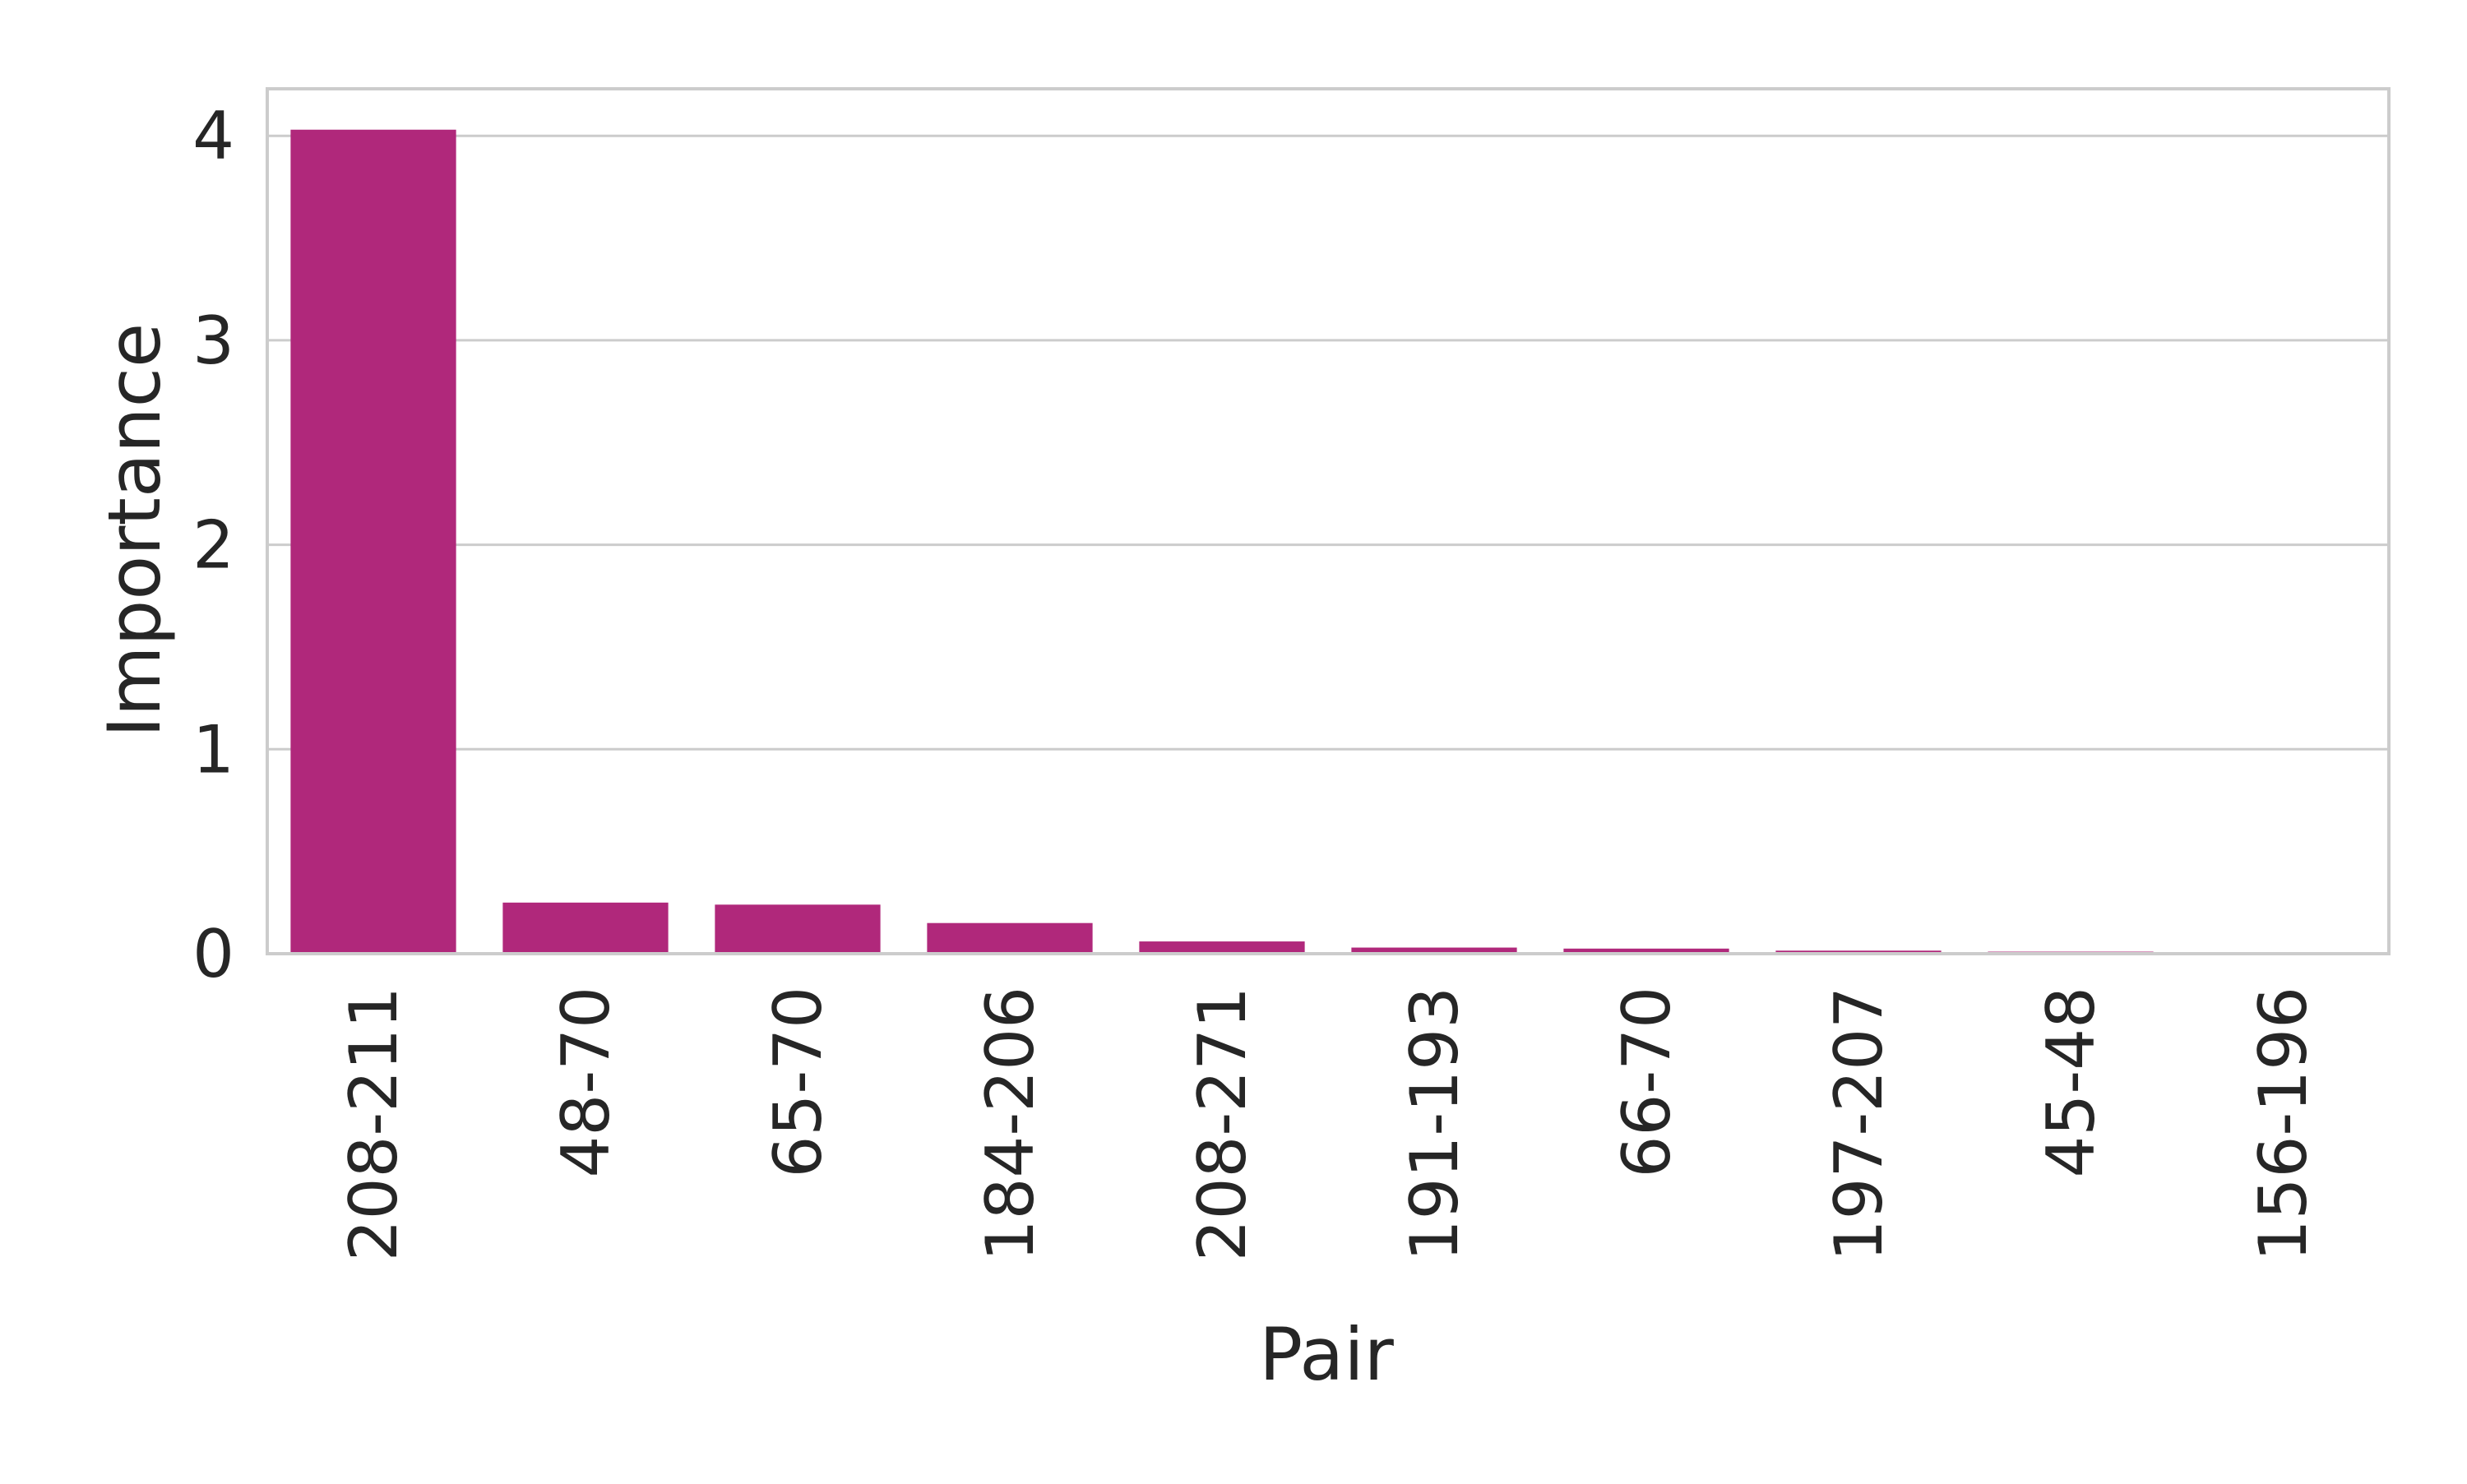  What do you see at coordinates (798, 1082) in the screenshot?
I see `x-tick-label: 65-70` at bounding box center [798, 1082].